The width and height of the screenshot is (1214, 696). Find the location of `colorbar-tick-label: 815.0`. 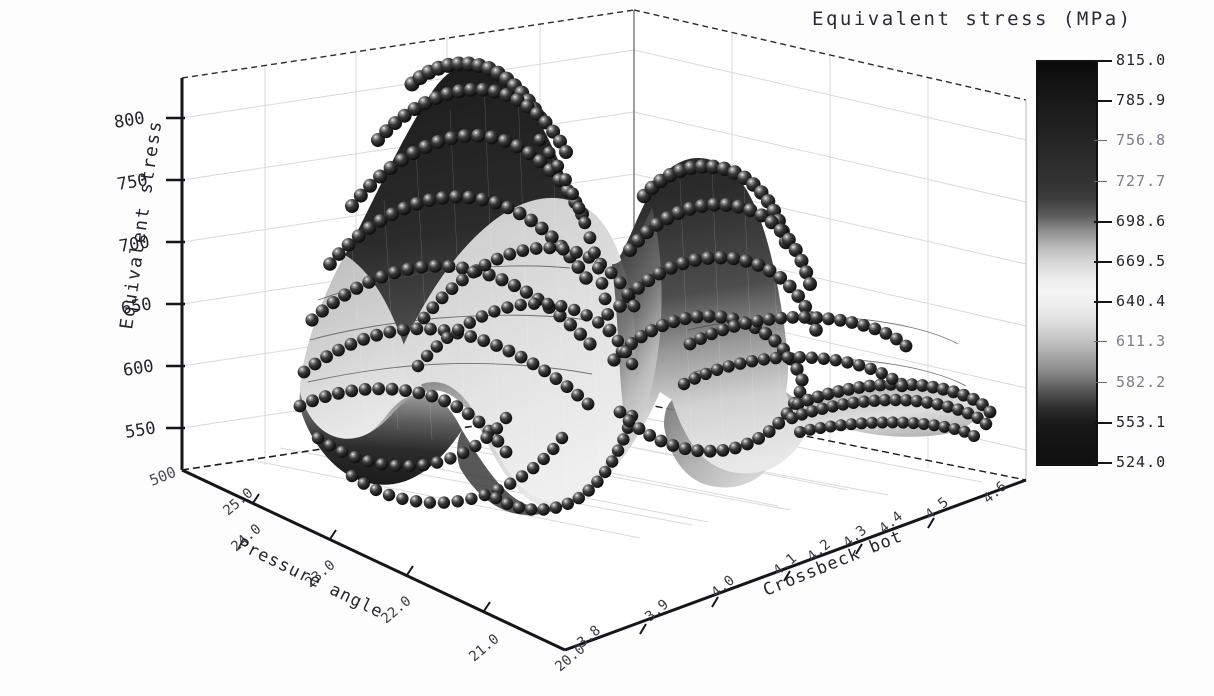

colorbar-tick-label: 815.0 is located at coordinates (1141, 60).